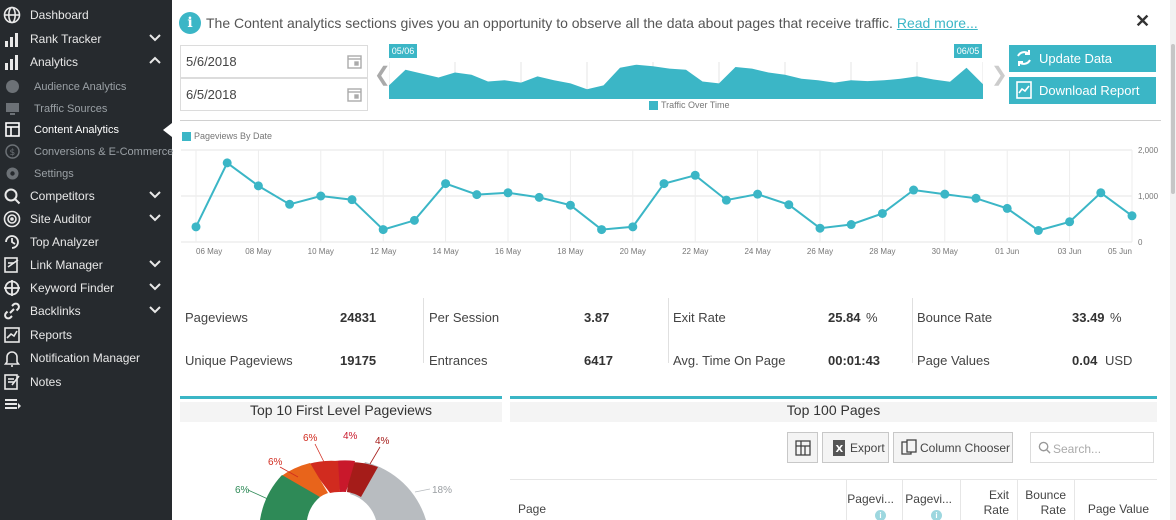 This screenshot has width=1176, height=520. Describe the element at coordinates (211, 94) in the screenshot. I see `end-date-value: 6/5/2018` at that location.